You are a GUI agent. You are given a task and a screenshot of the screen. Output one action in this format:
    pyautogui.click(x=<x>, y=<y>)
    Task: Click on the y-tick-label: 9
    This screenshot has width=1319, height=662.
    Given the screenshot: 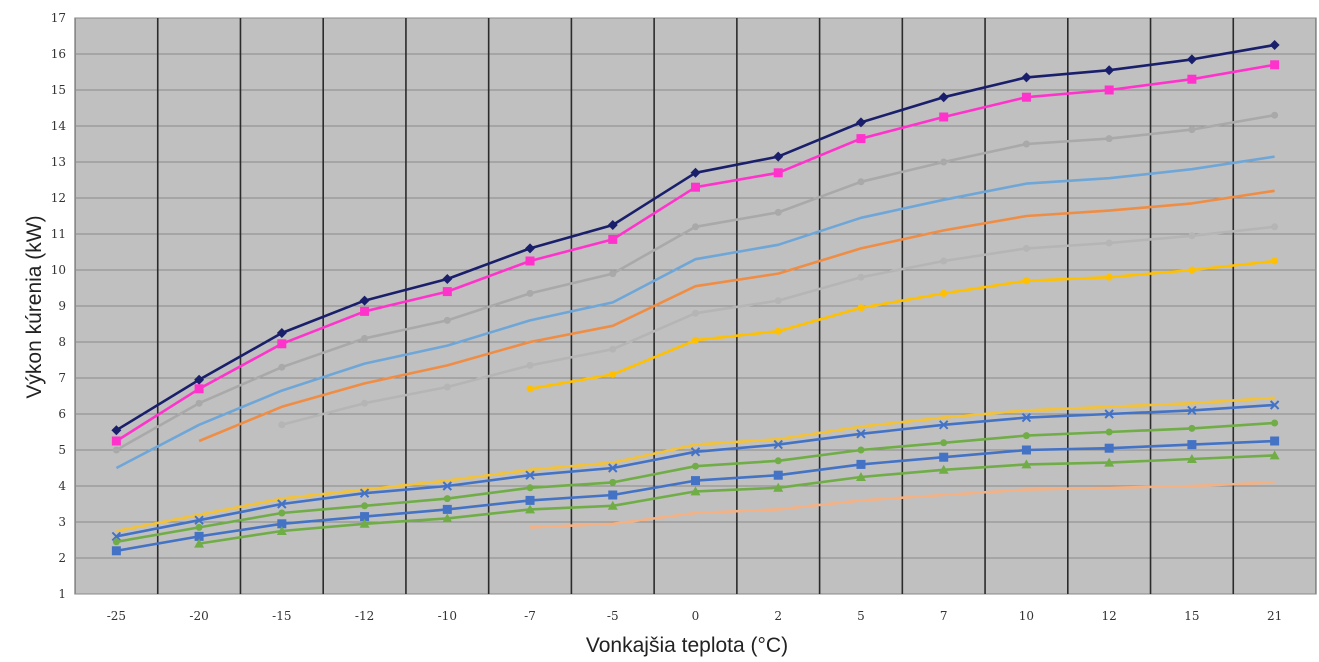 What is the action you would take?
    pyautogui.click(x=62, y=306)
    